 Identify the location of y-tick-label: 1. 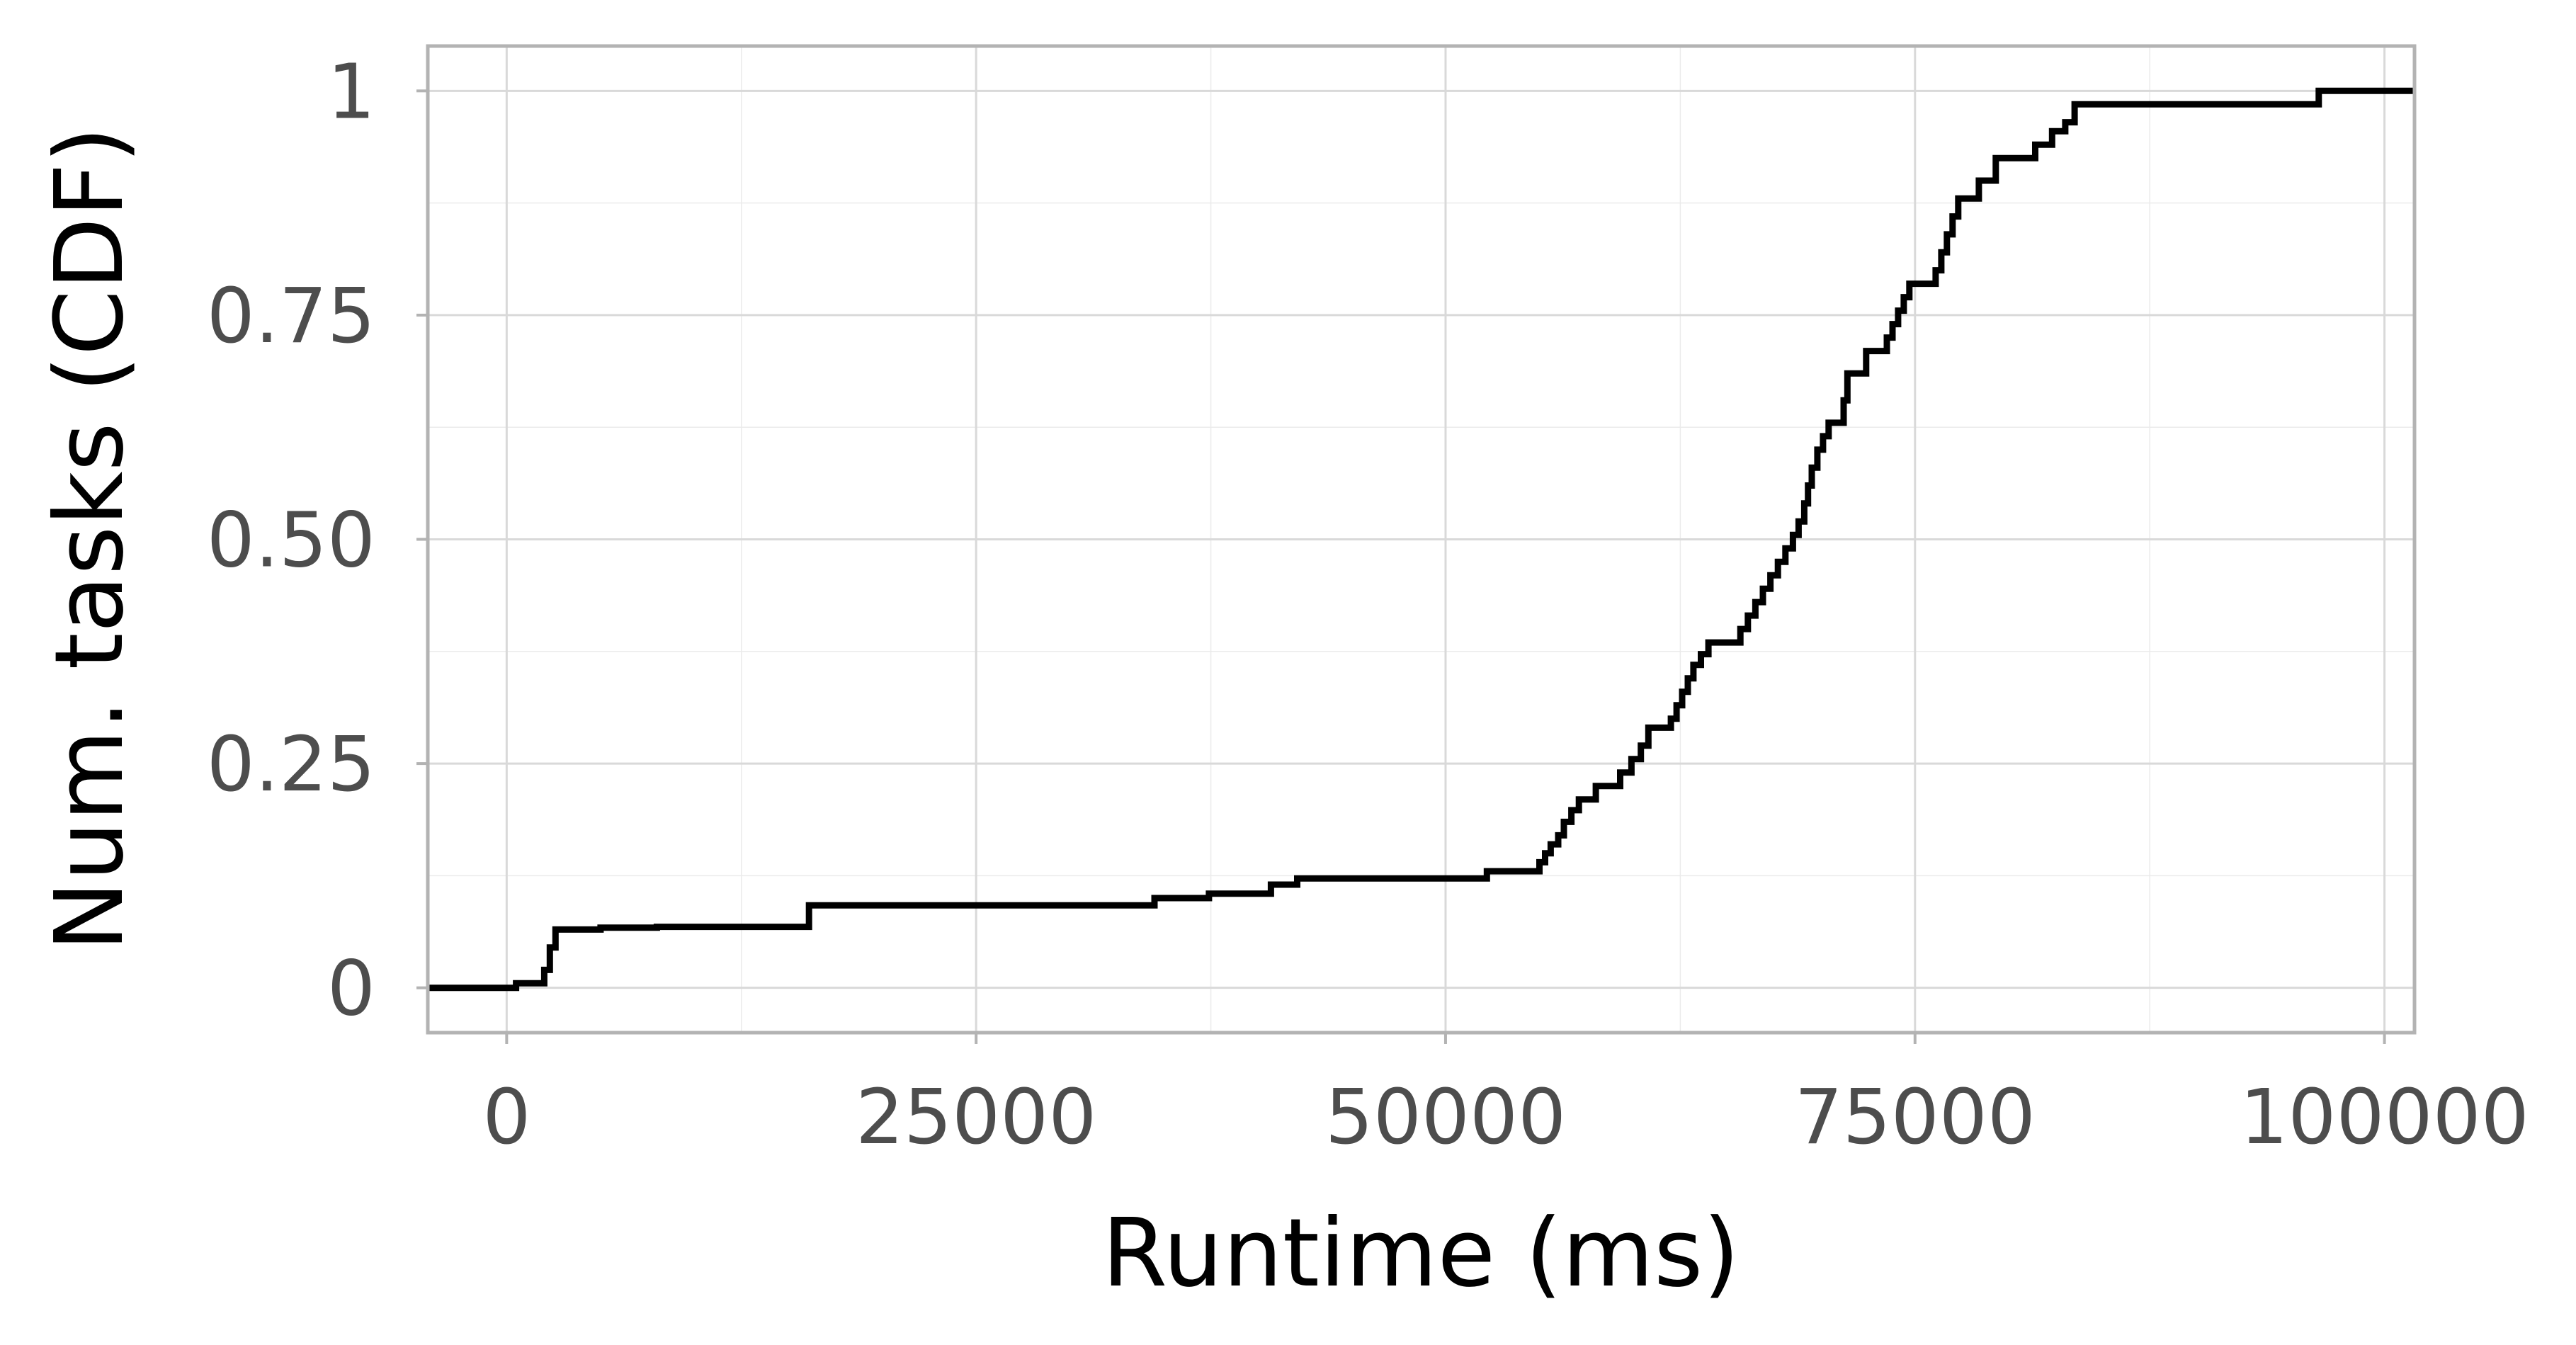
(351, 92).